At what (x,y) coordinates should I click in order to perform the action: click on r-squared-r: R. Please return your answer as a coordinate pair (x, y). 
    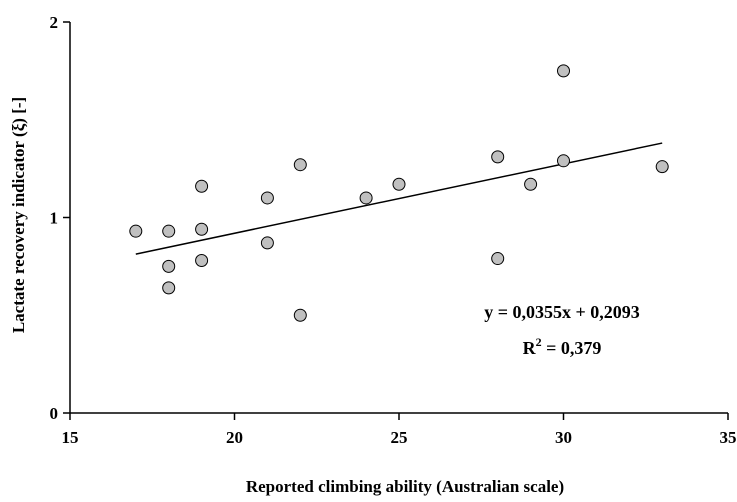
    Looking at the image, I should click on (530, 348).